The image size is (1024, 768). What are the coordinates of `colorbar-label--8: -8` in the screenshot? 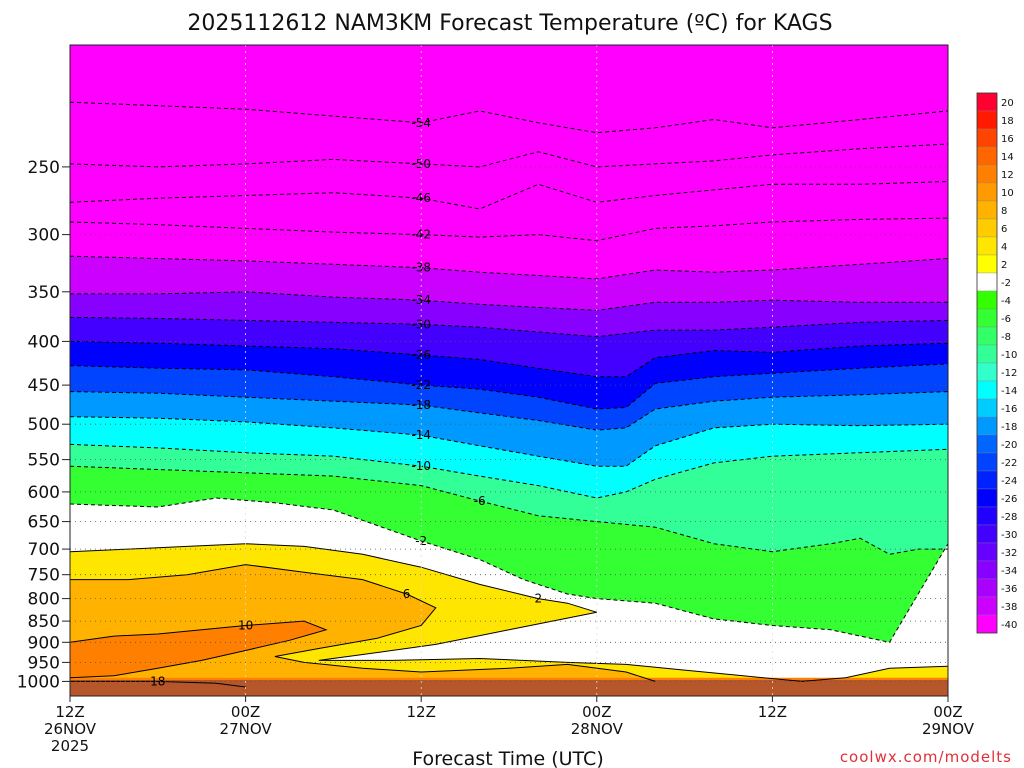 It's located at (1006, 337).